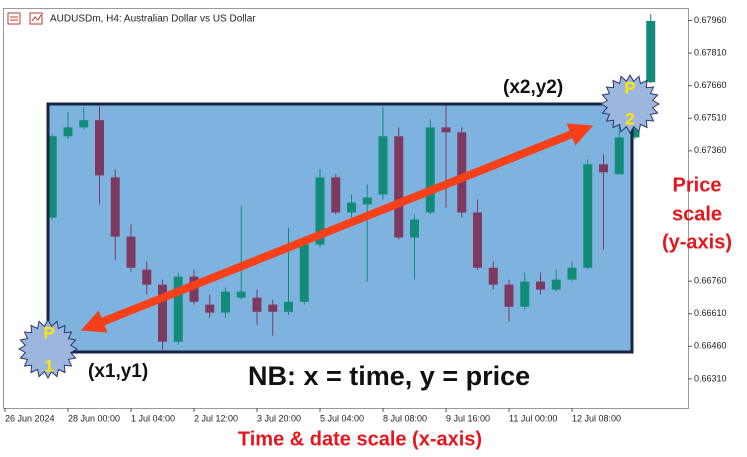 This screenshot has width=747, height=457. Describe the element at coordinates (710, 313) in the screenshot. I see `y-tick-label: 0.66610` at that location.